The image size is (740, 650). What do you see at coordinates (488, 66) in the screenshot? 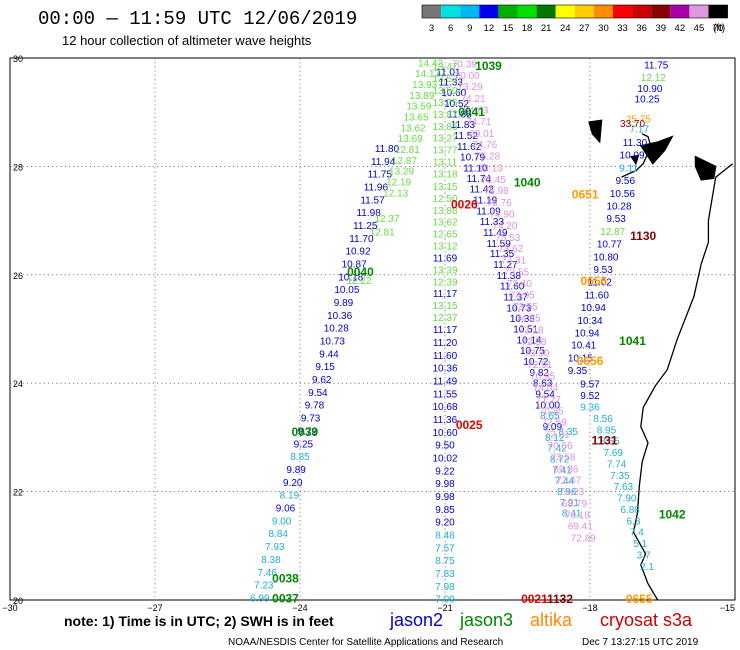
I see `jason3_passes-value-label: 1039` at bounding box center [488, 66].